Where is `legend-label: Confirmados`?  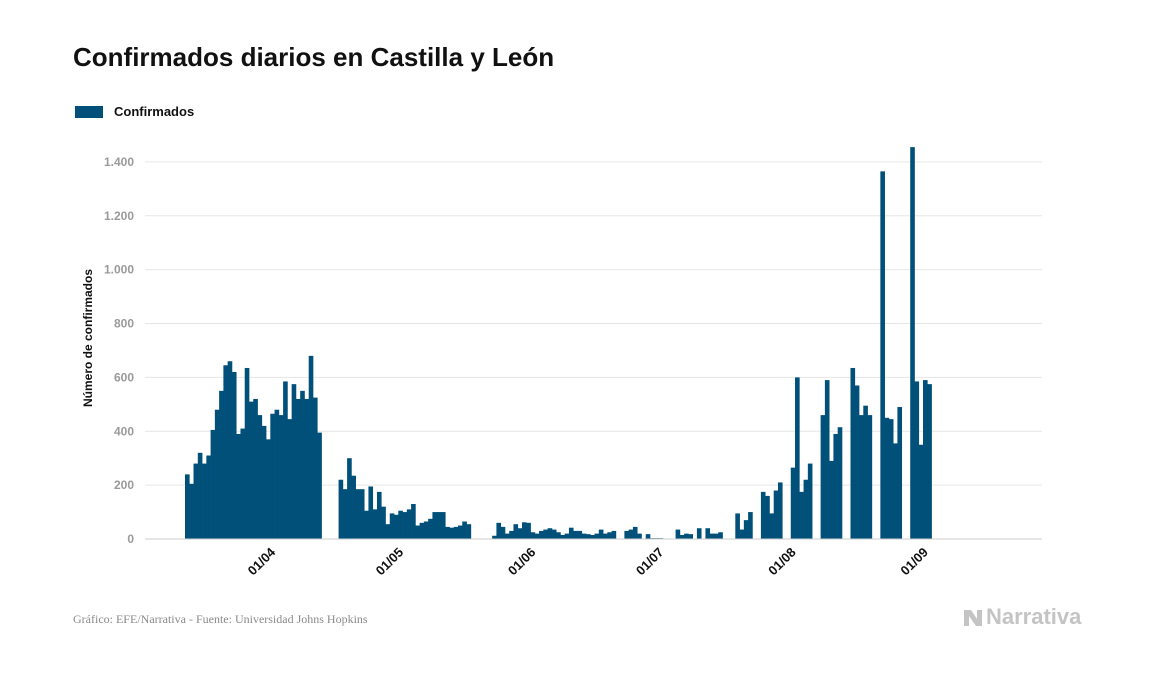 legend-label: Confirmados is located at coordinates (154, 111).